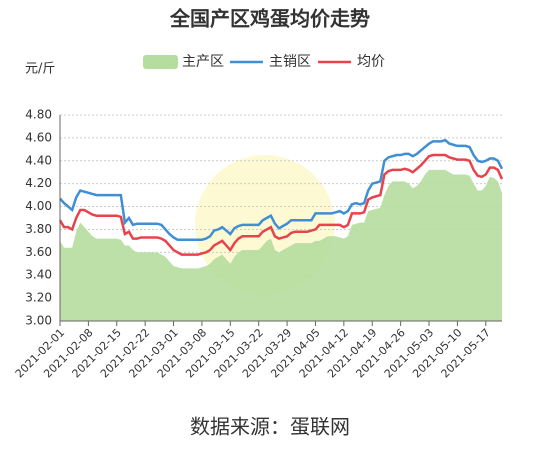 Image resolution: width=540 pixels, height=451 pixels. What do you see at coordinates (38, 252) in the screenshot?
I see `y-tick-label: 3.60` at bounding box center [38, 252].